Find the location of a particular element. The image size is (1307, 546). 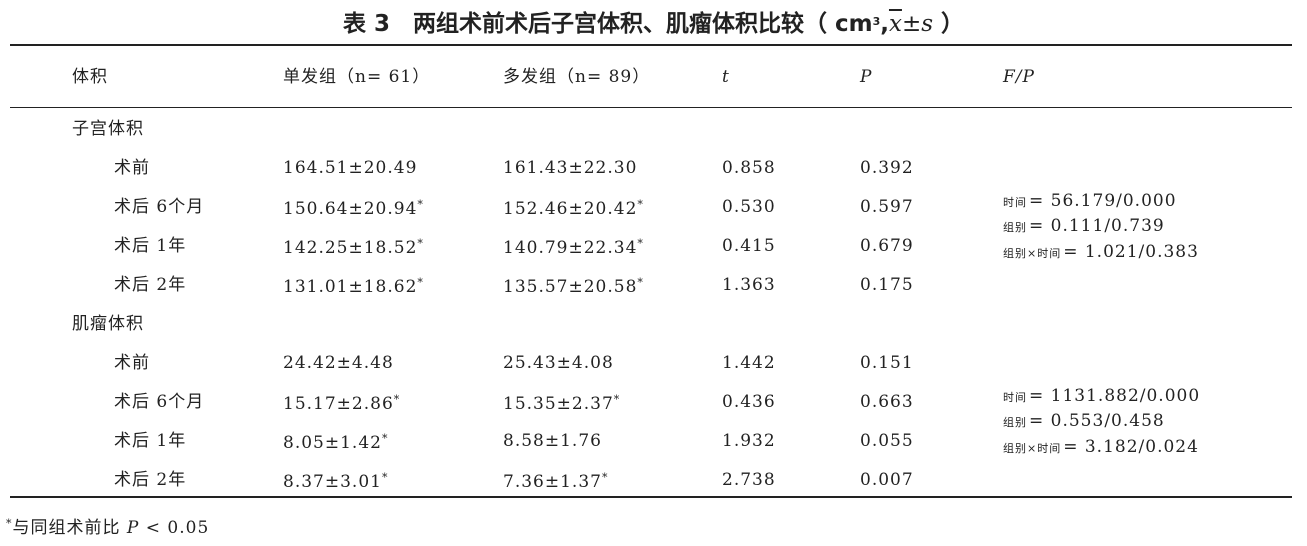

fp-line: 组别 = 0.111/0.739 is located at coordinates (1084, 227).